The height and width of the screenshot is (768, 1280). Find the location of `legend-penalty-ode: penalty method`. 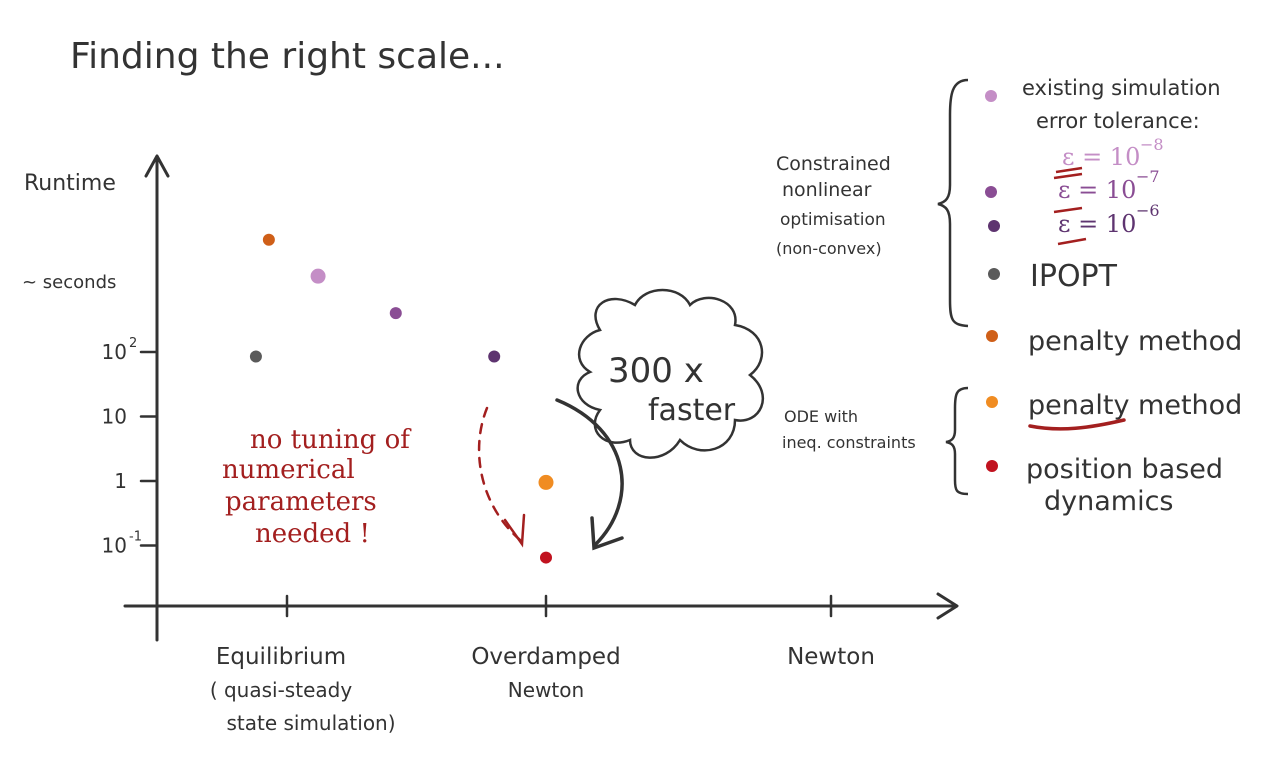

legend-penalty-ode: penalty method is located at coordinates (1135, 410).